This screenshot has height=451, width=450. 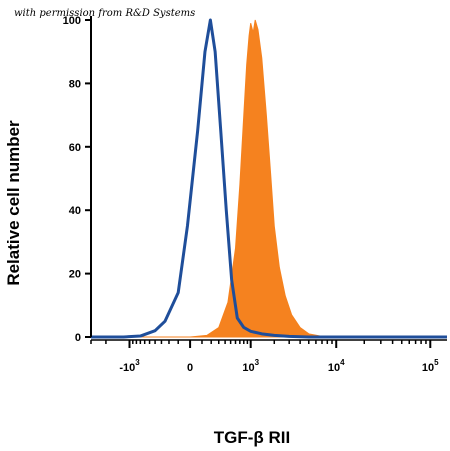 I want to click on y-tick-label: 0, so click(x=78, y=338).